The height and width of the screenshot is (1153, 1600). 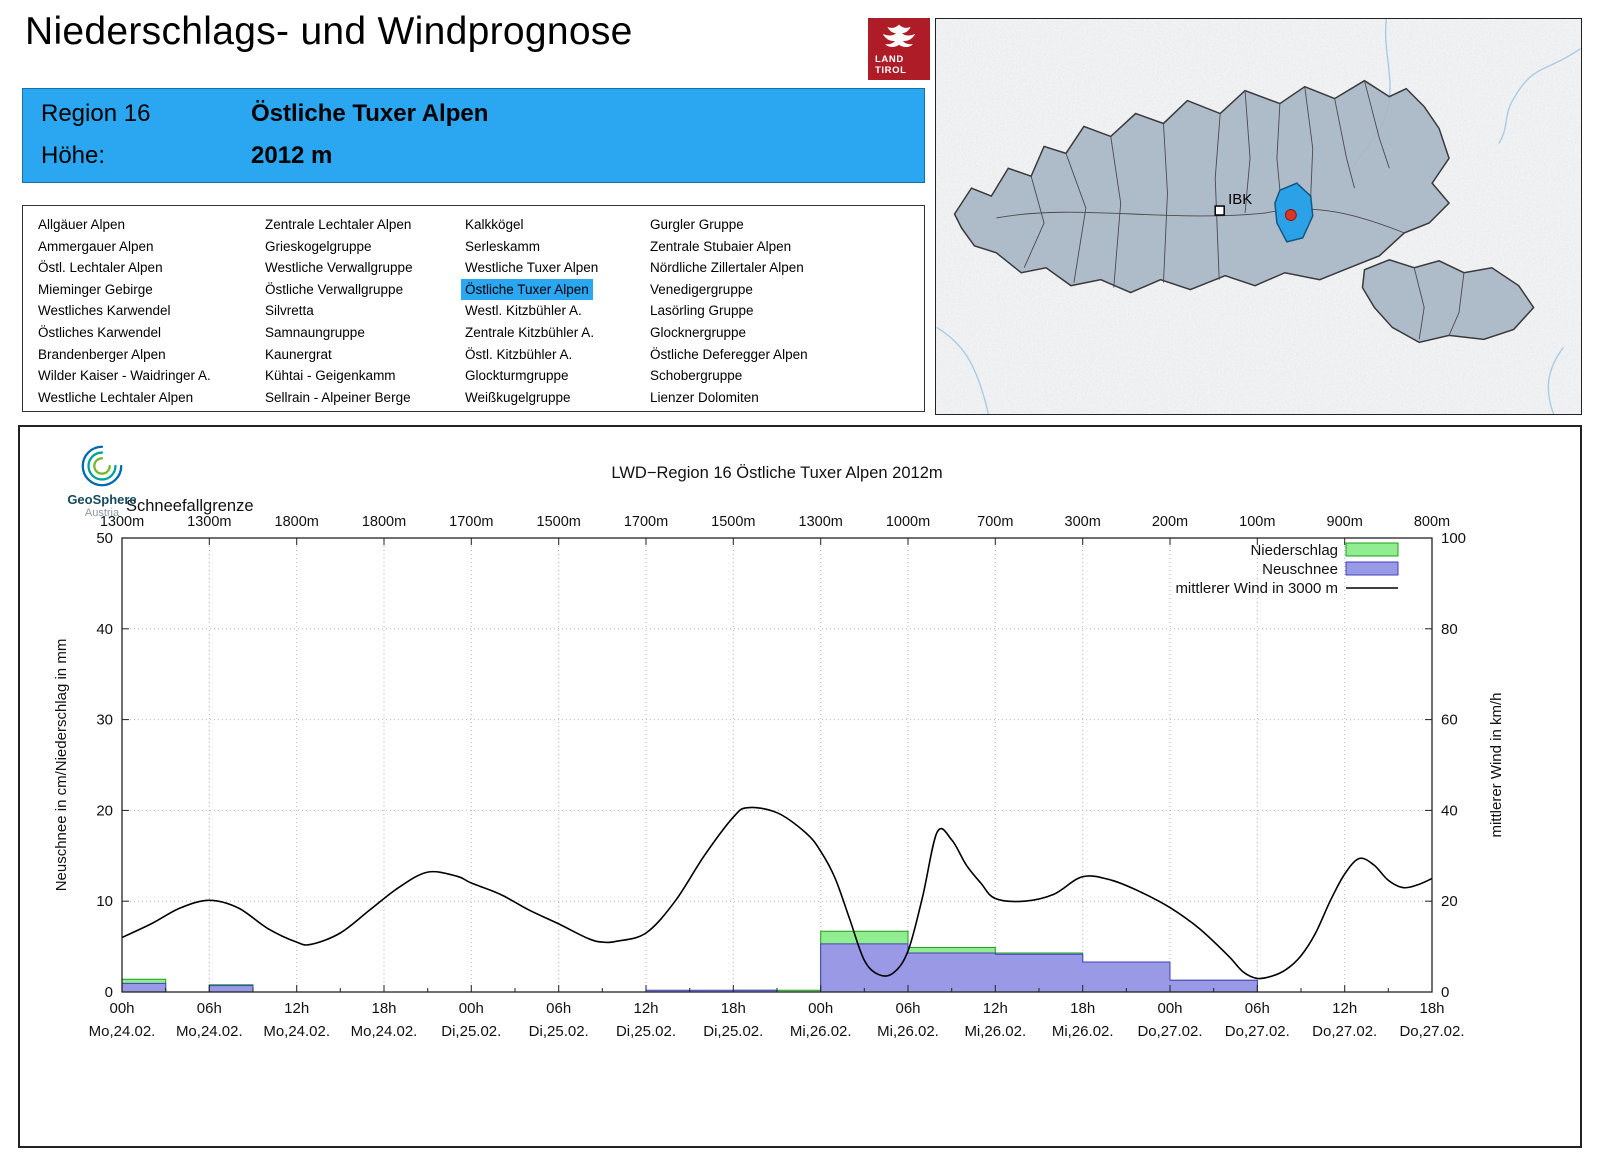 I want to click on tirol-eagle-icon, so click(x=899, y=35).